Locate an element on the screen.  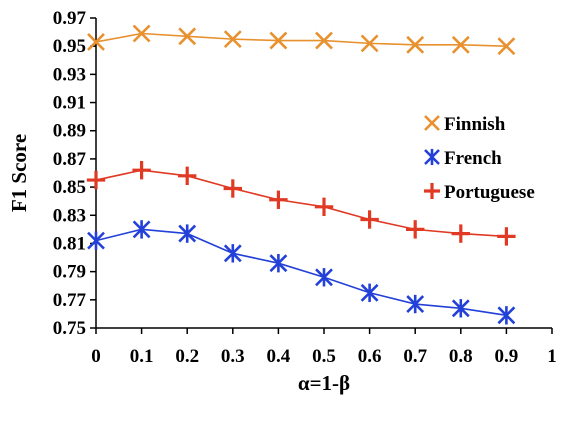
y-tick-label: 0.83 is located at coordinates (69, 215).